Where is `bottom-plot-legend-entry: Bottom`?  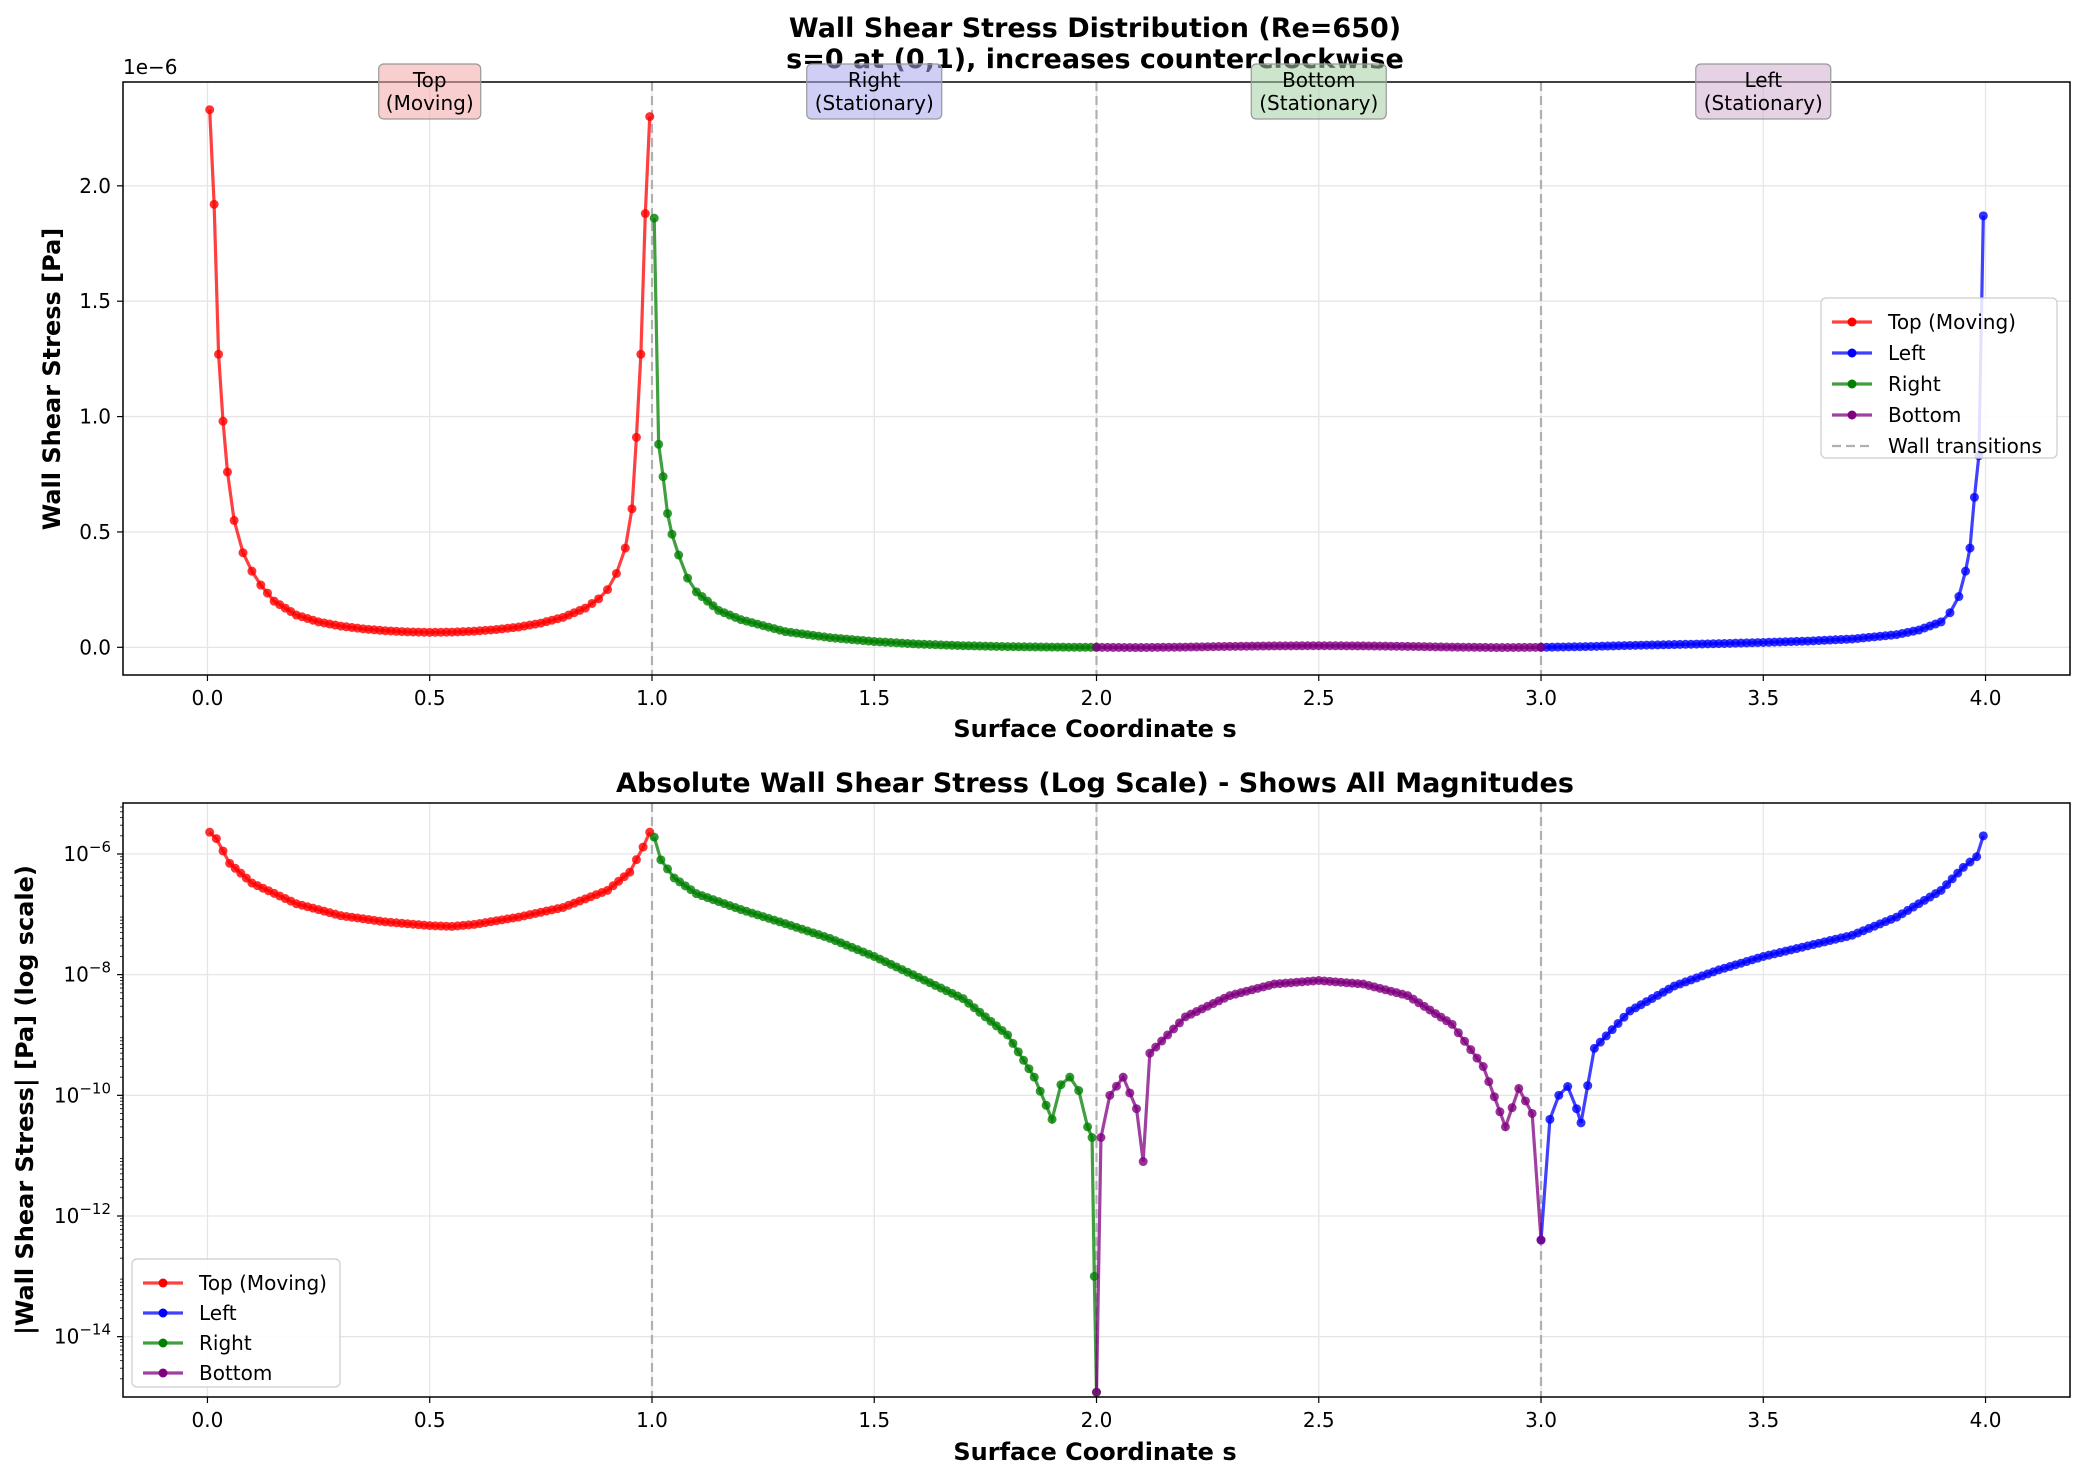
bottom-plot-legend-entry: Bottom is located at coordinates (207, 1373).